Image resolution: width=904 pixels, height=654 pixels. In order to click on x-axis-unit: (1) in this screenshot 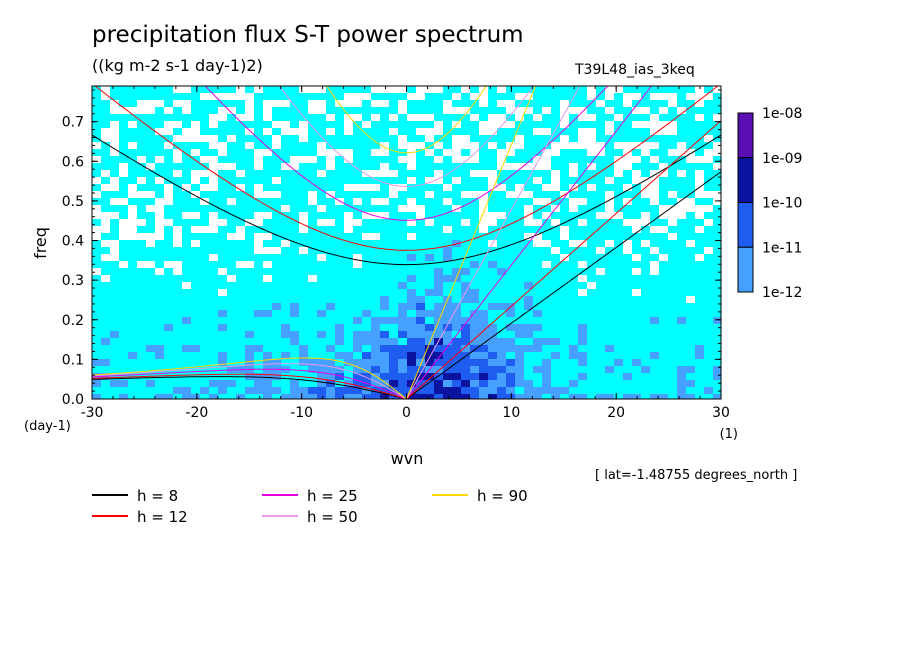, I will do `click(729, 434)`.